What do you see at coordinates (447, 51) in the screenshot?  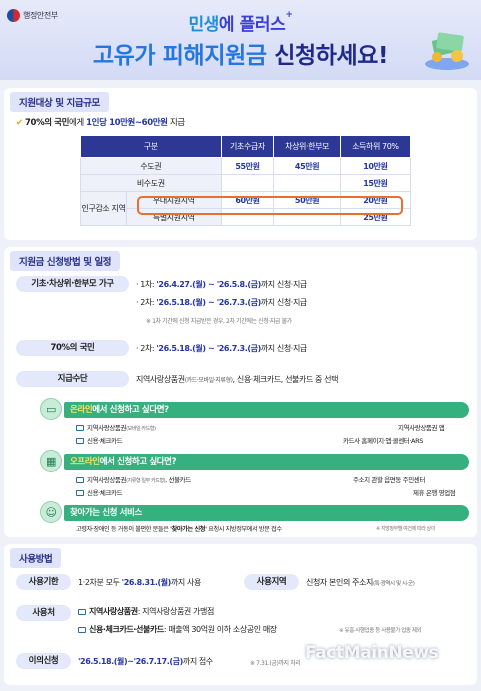 I see `money-hand-icon` at bounding box center [447, 51].